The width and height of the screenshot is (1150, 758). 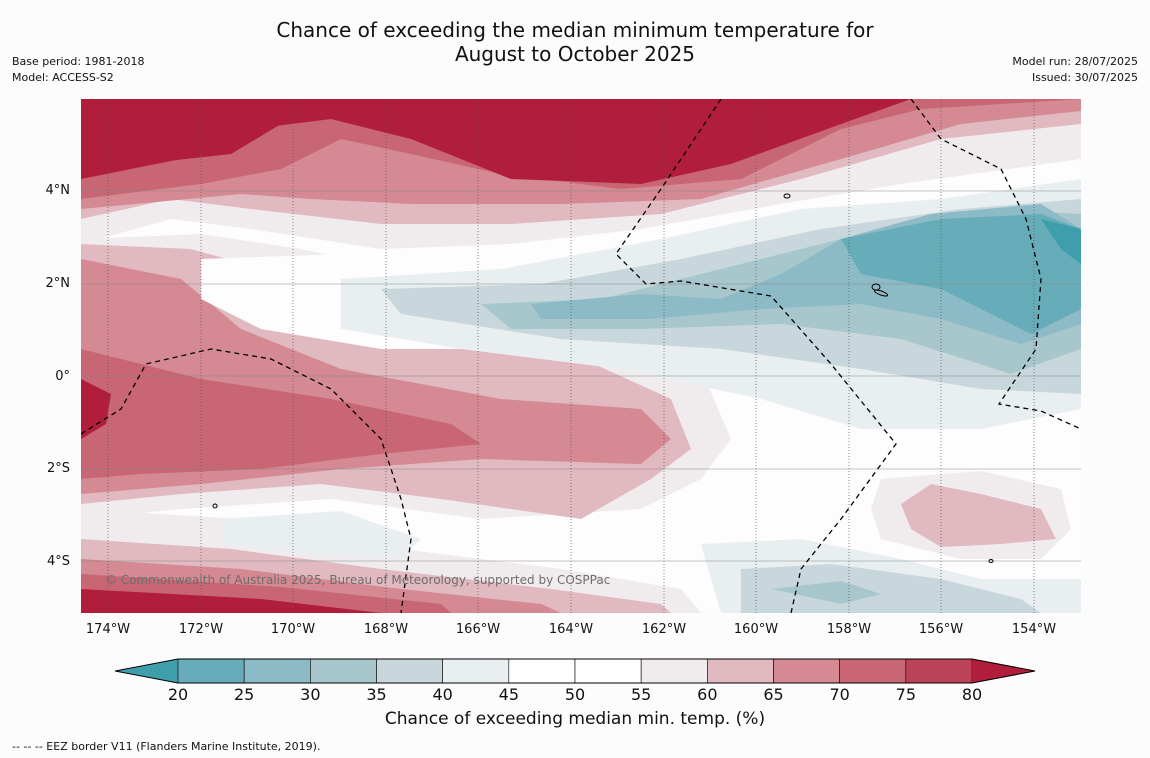 What do you see at coordinates (246, 480) in the screenshot?
I see `eez-border-kiribati-west` at bounding box center [246, 480].